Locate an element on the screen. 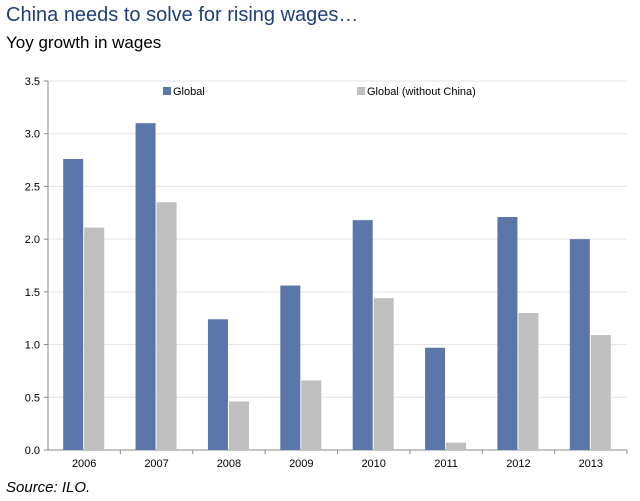 Image resolution: width=640 pixels, height=501 pixels. bar-global-without-china-2007 is located at coordinates (166, 326).